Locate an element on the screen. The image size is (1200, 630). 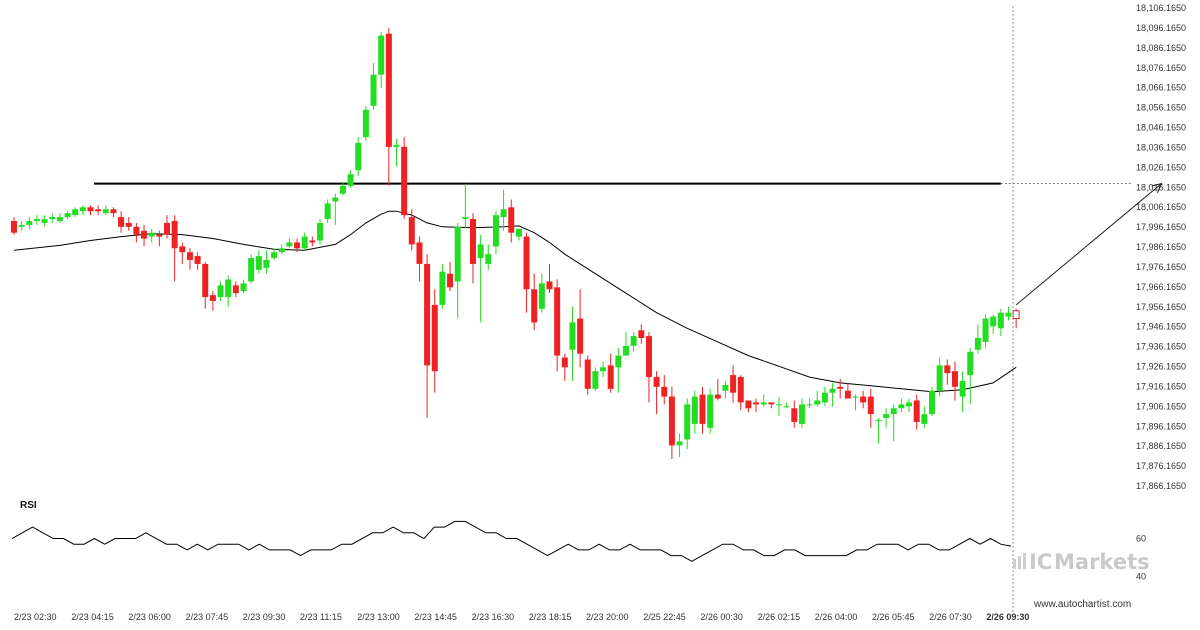
rsi-title: RSI is located at coordinates (28, 505).